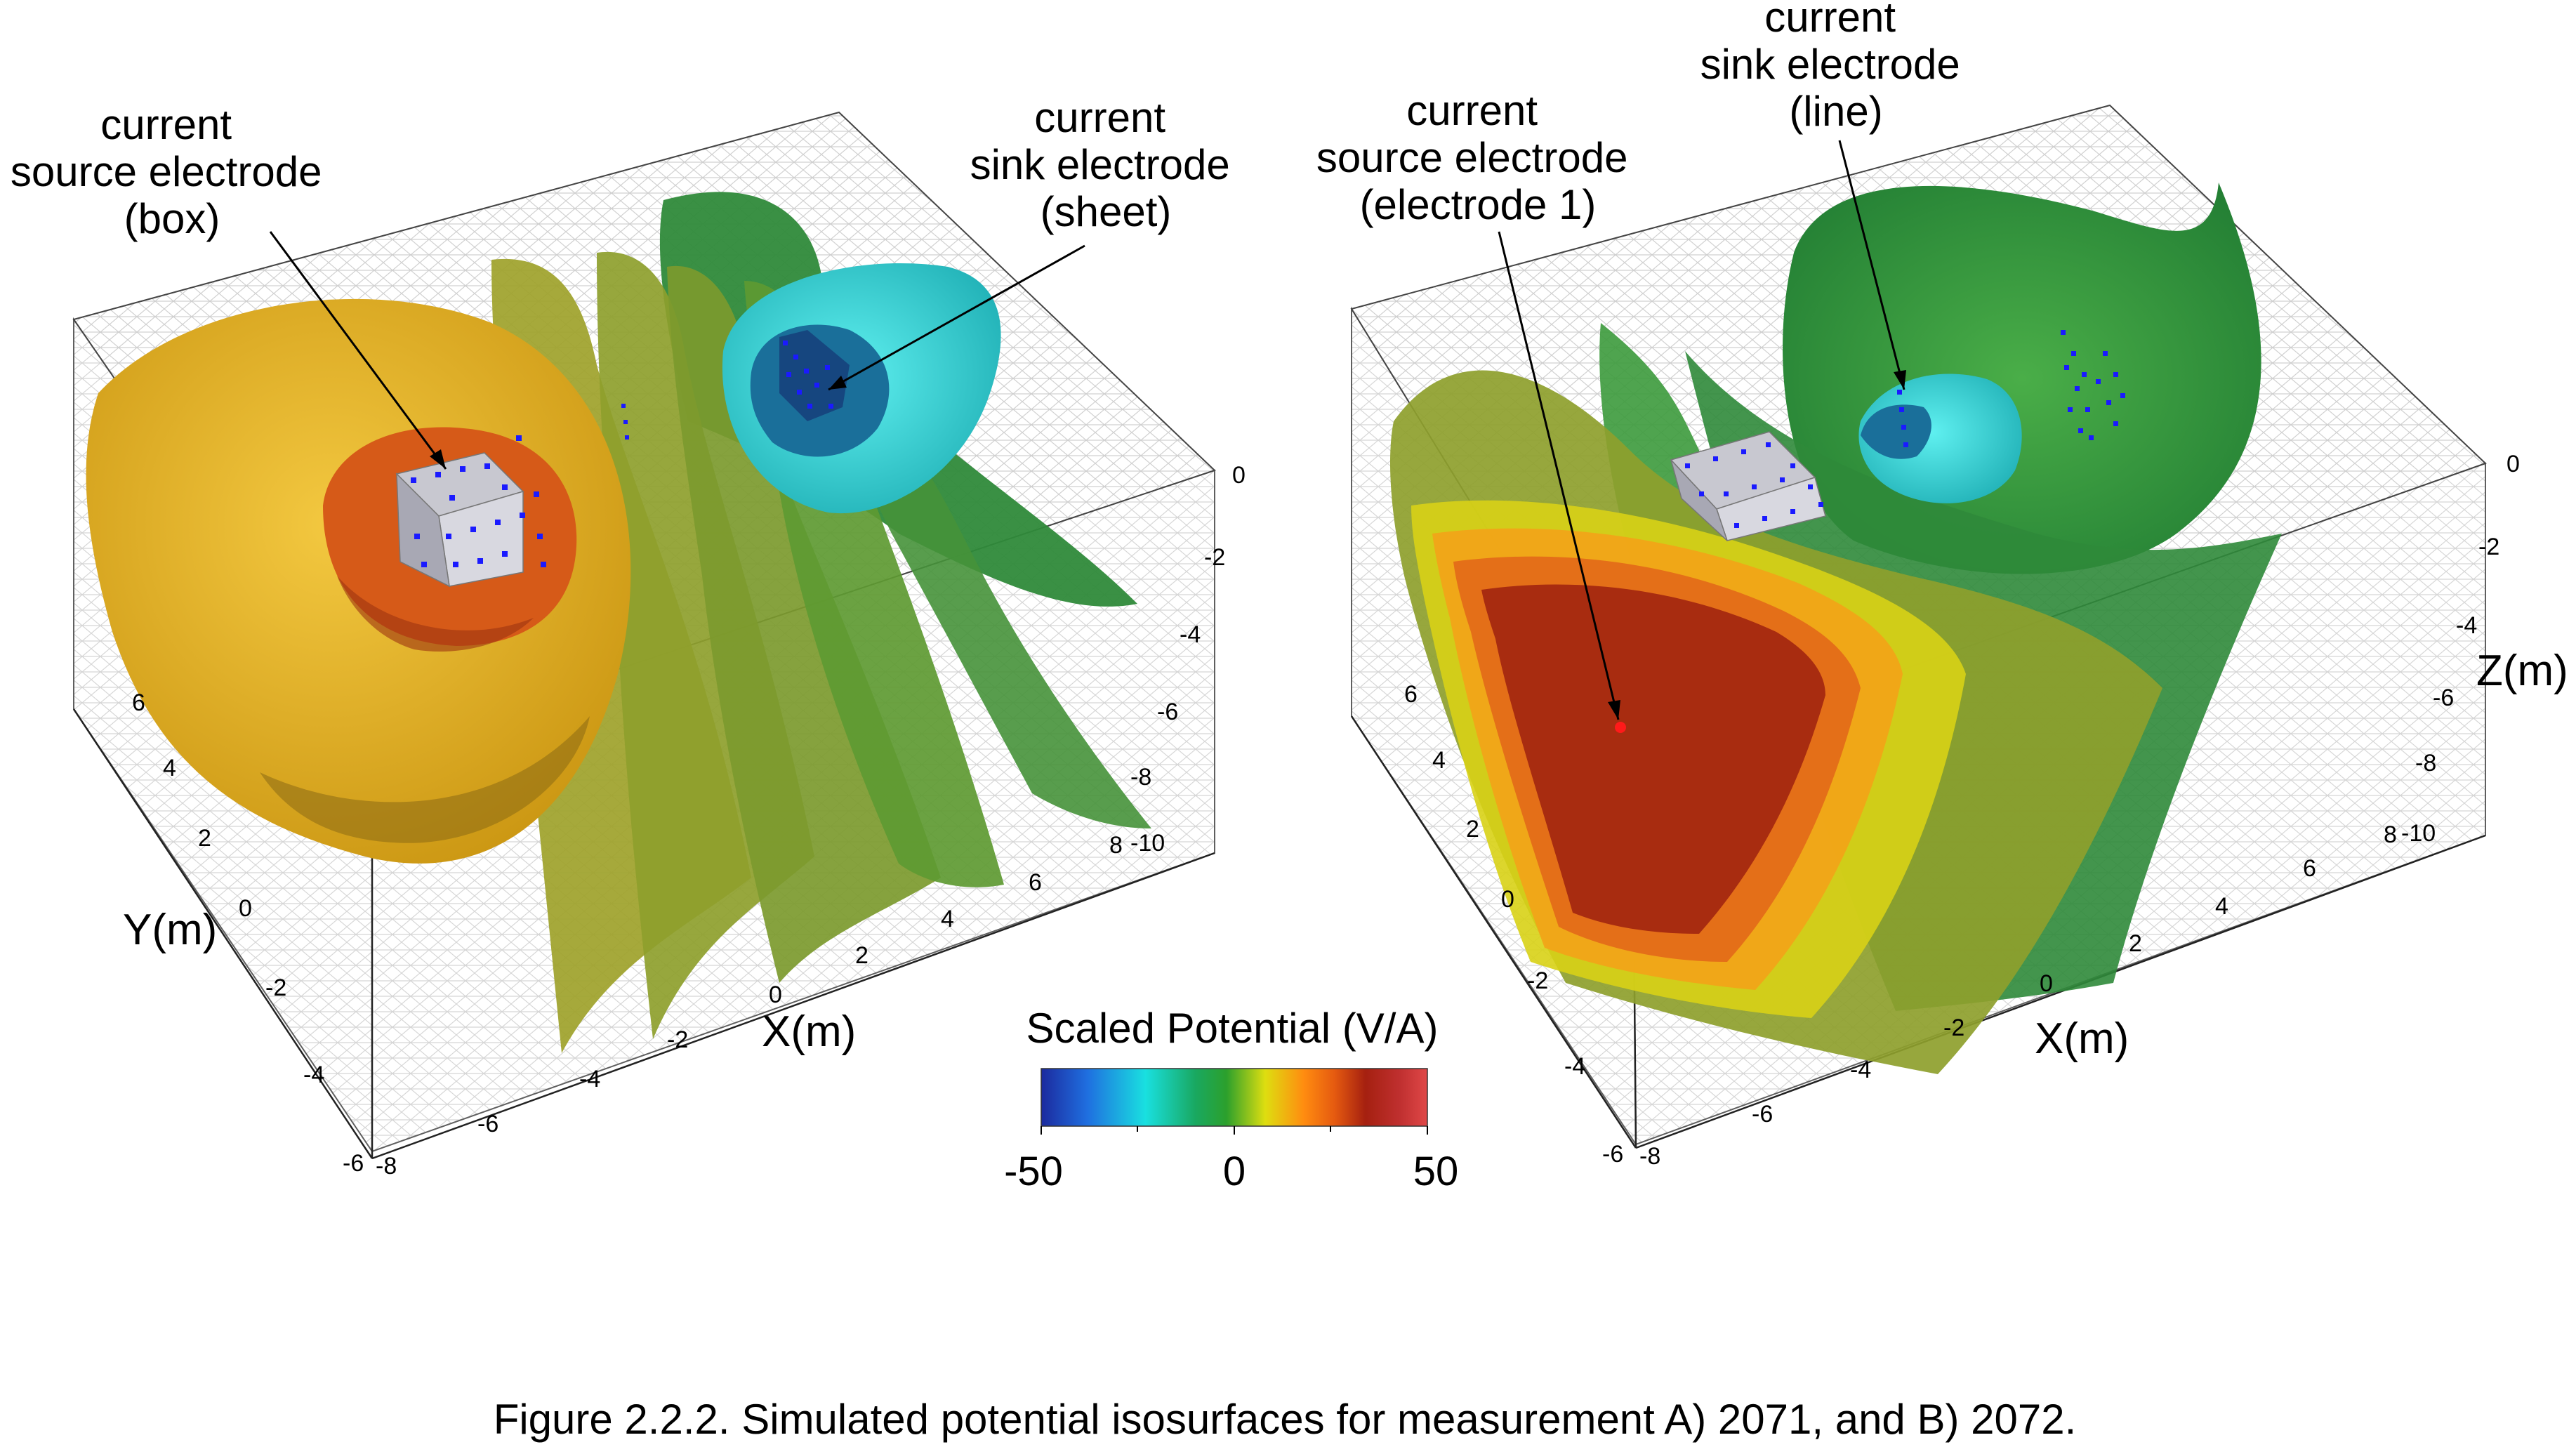 The image size is (2576, 1447). What do you see at coordinates (1436, 1171) in the screenshot?
I see `colorbar-tick-max: 50` at bounding box center [1436, 1171].